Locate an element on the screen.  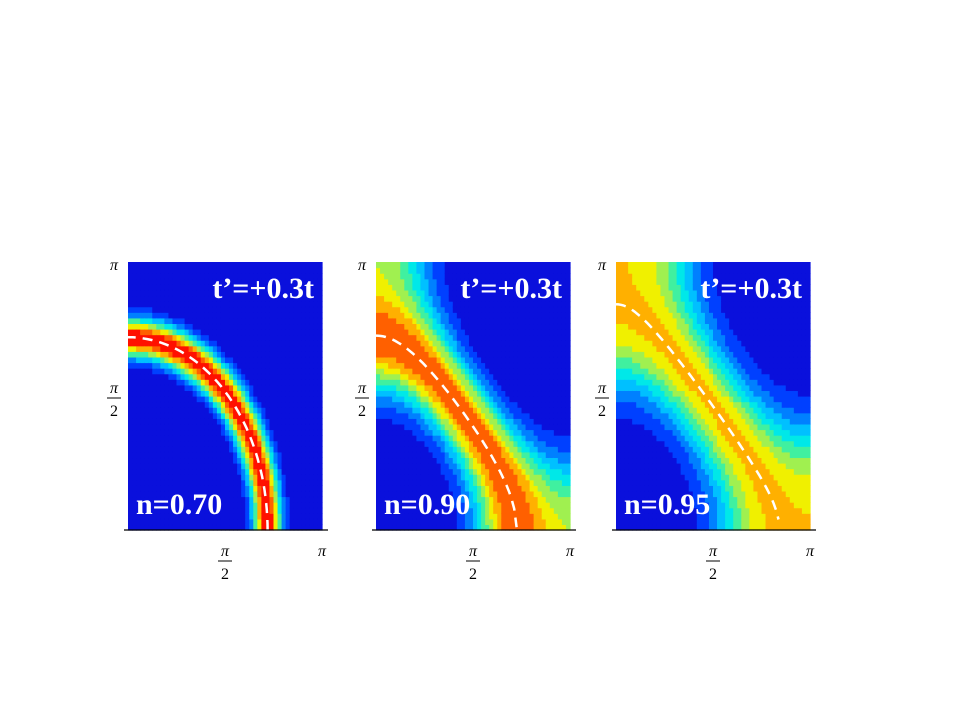
x-tick-label: π is located at coordinates (225, 551).